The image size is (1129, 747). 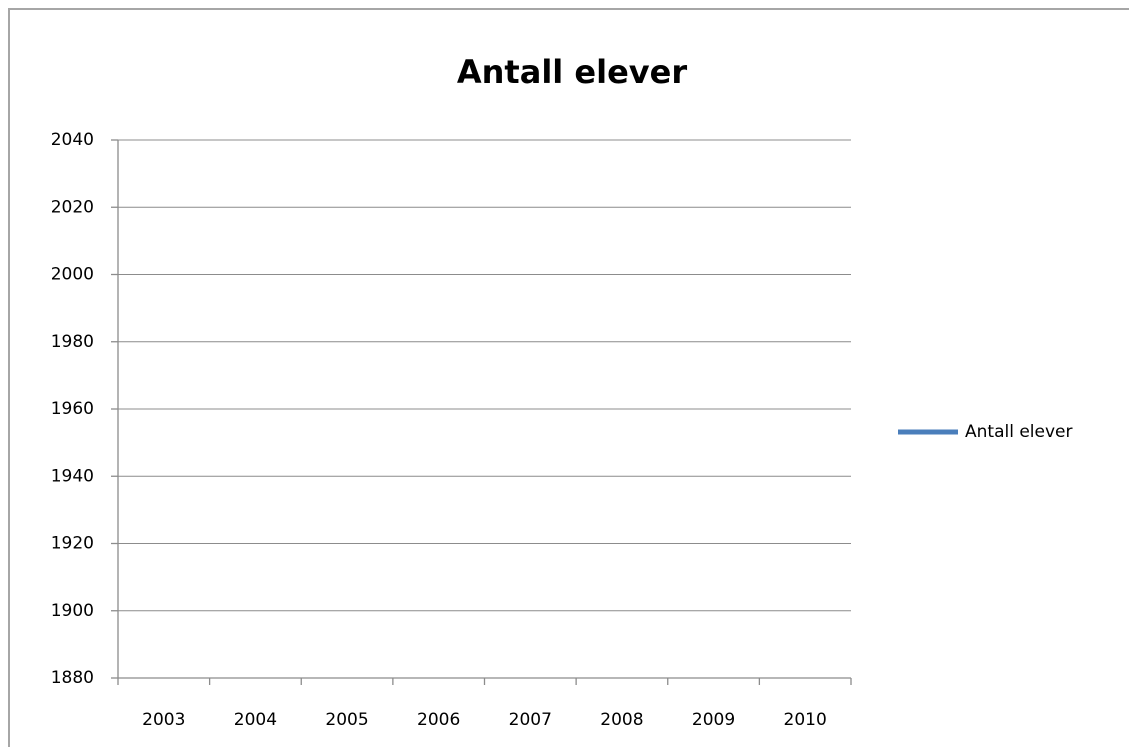 I want to click on x-tick-label: 2005, so click(x=346, y=720).